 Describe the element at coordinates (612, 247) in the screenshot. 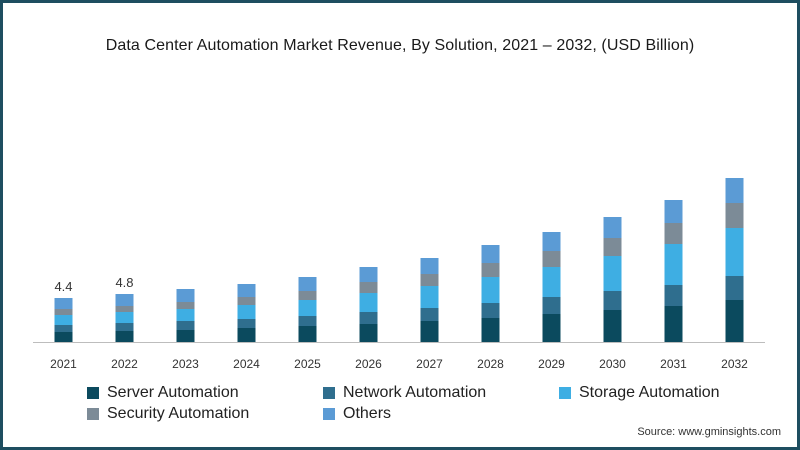

I see `bar-2030-security-automation` at that location.